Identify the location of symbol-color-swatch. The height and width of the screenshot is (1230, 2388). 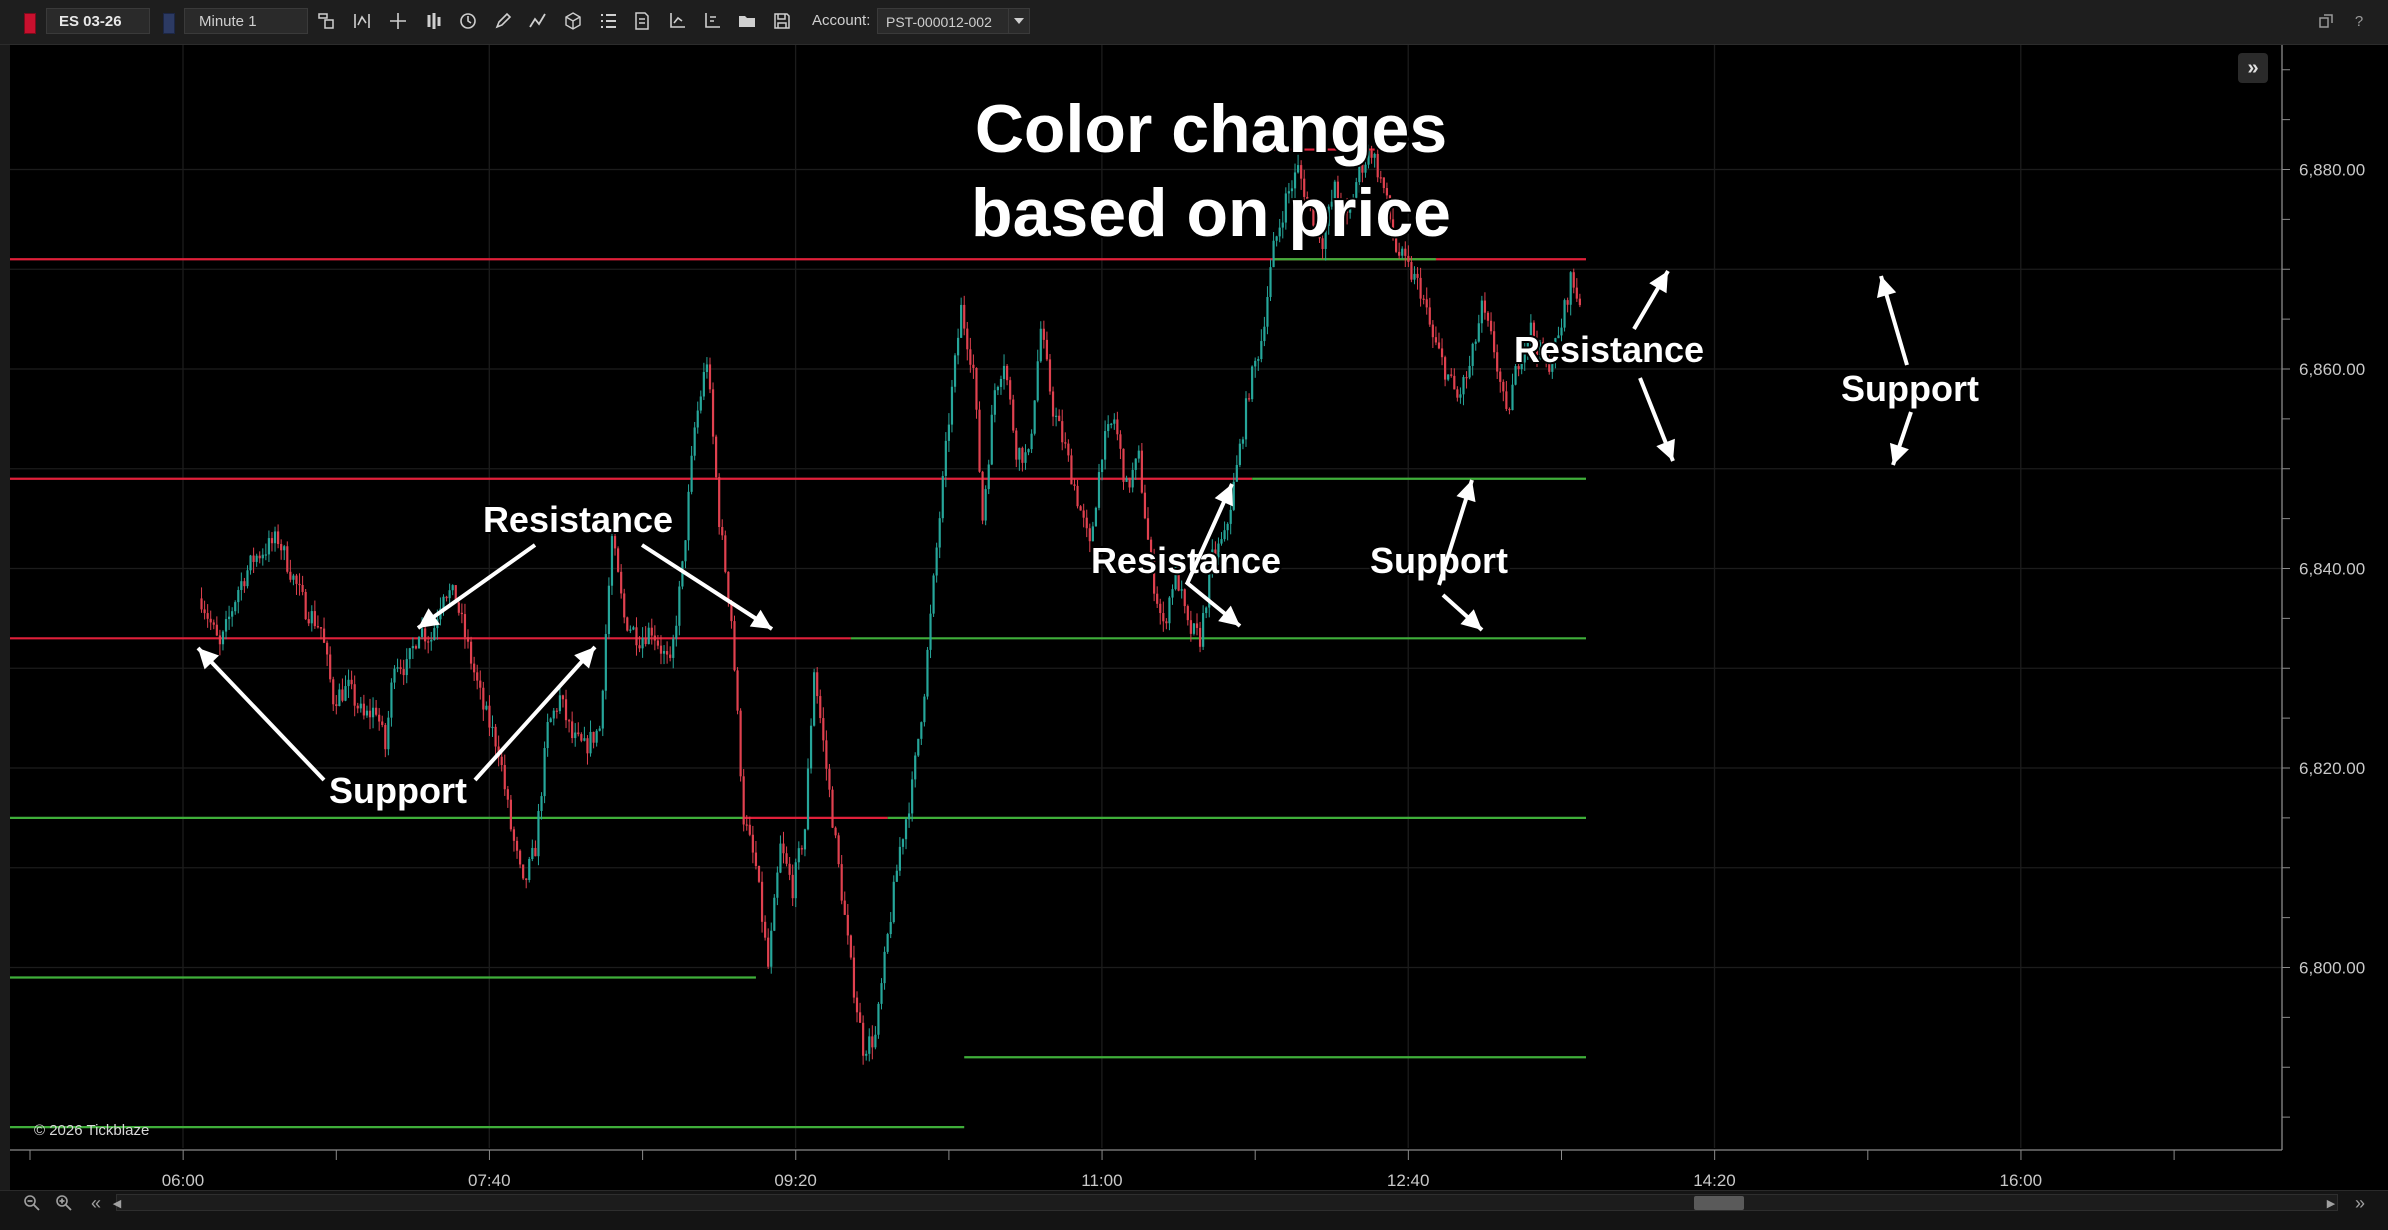
(30, 23).